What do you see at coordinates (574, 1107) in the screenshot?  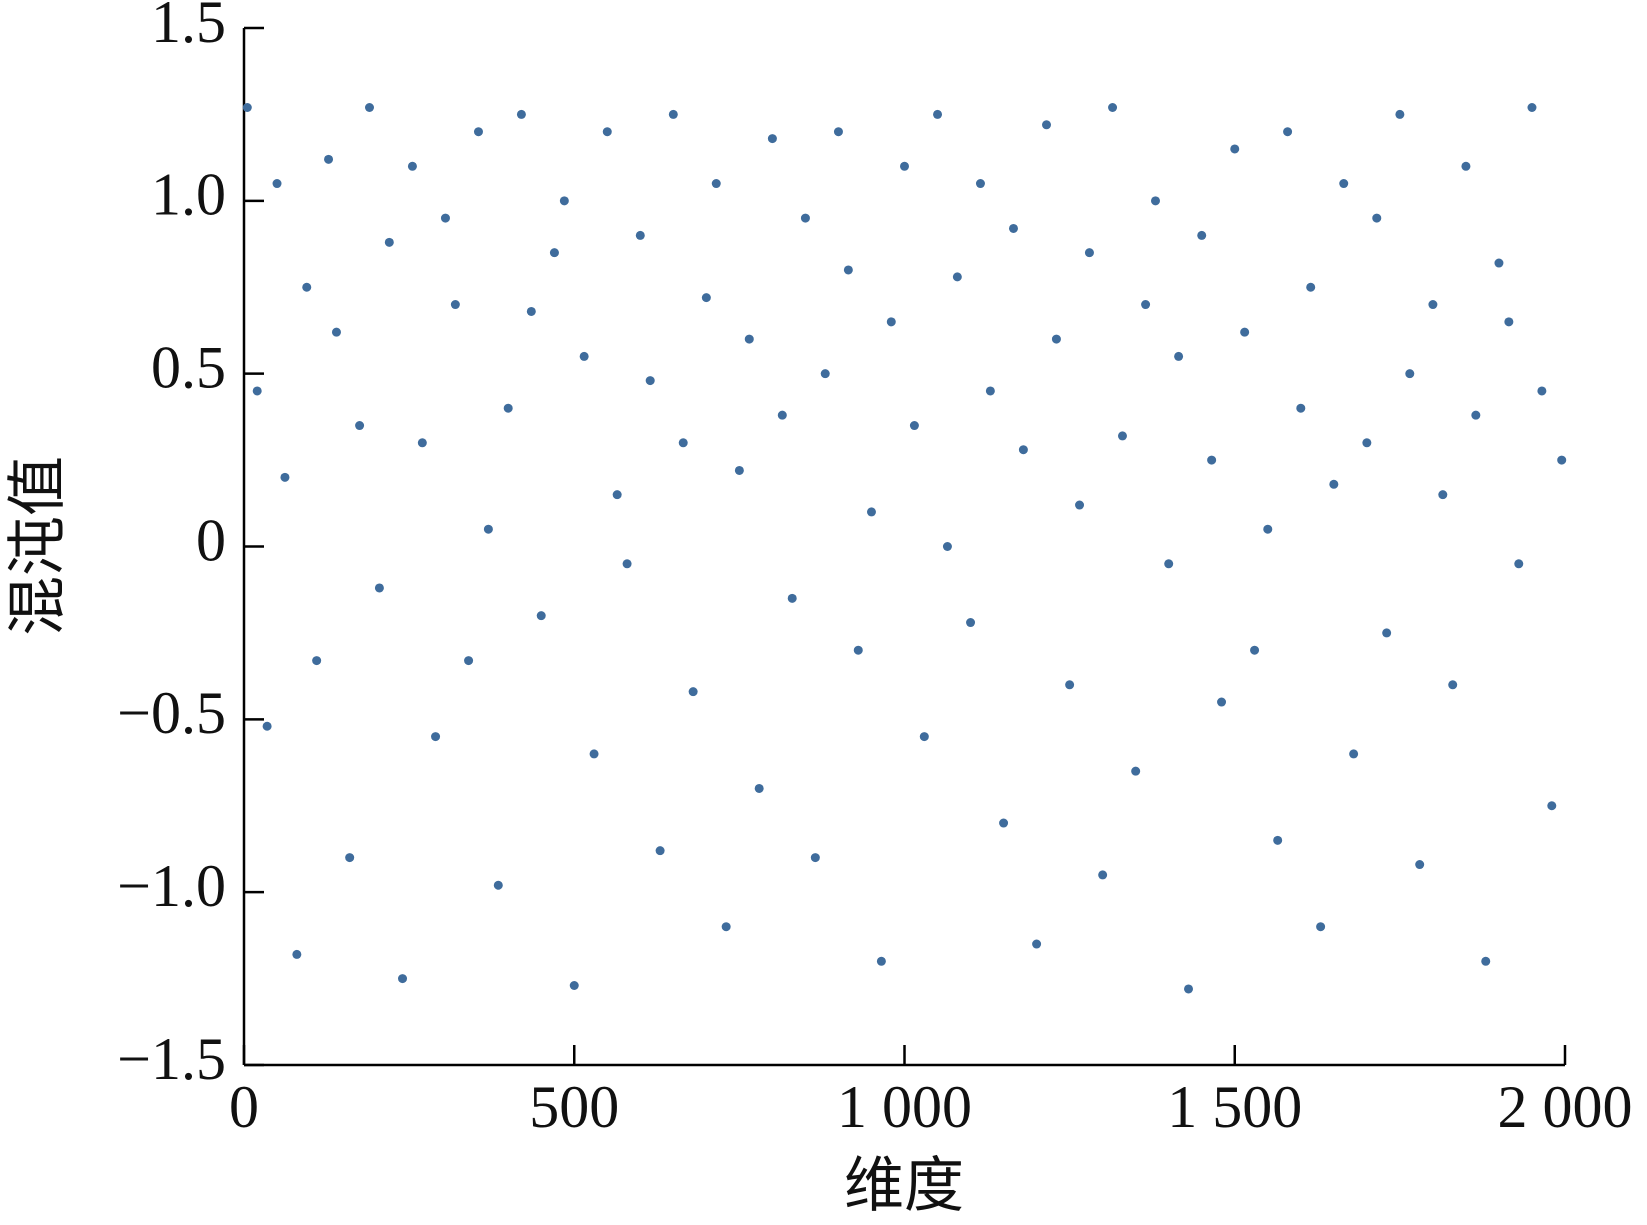 I see `x-tick-label: 500` at bounding box center [574, 1107].